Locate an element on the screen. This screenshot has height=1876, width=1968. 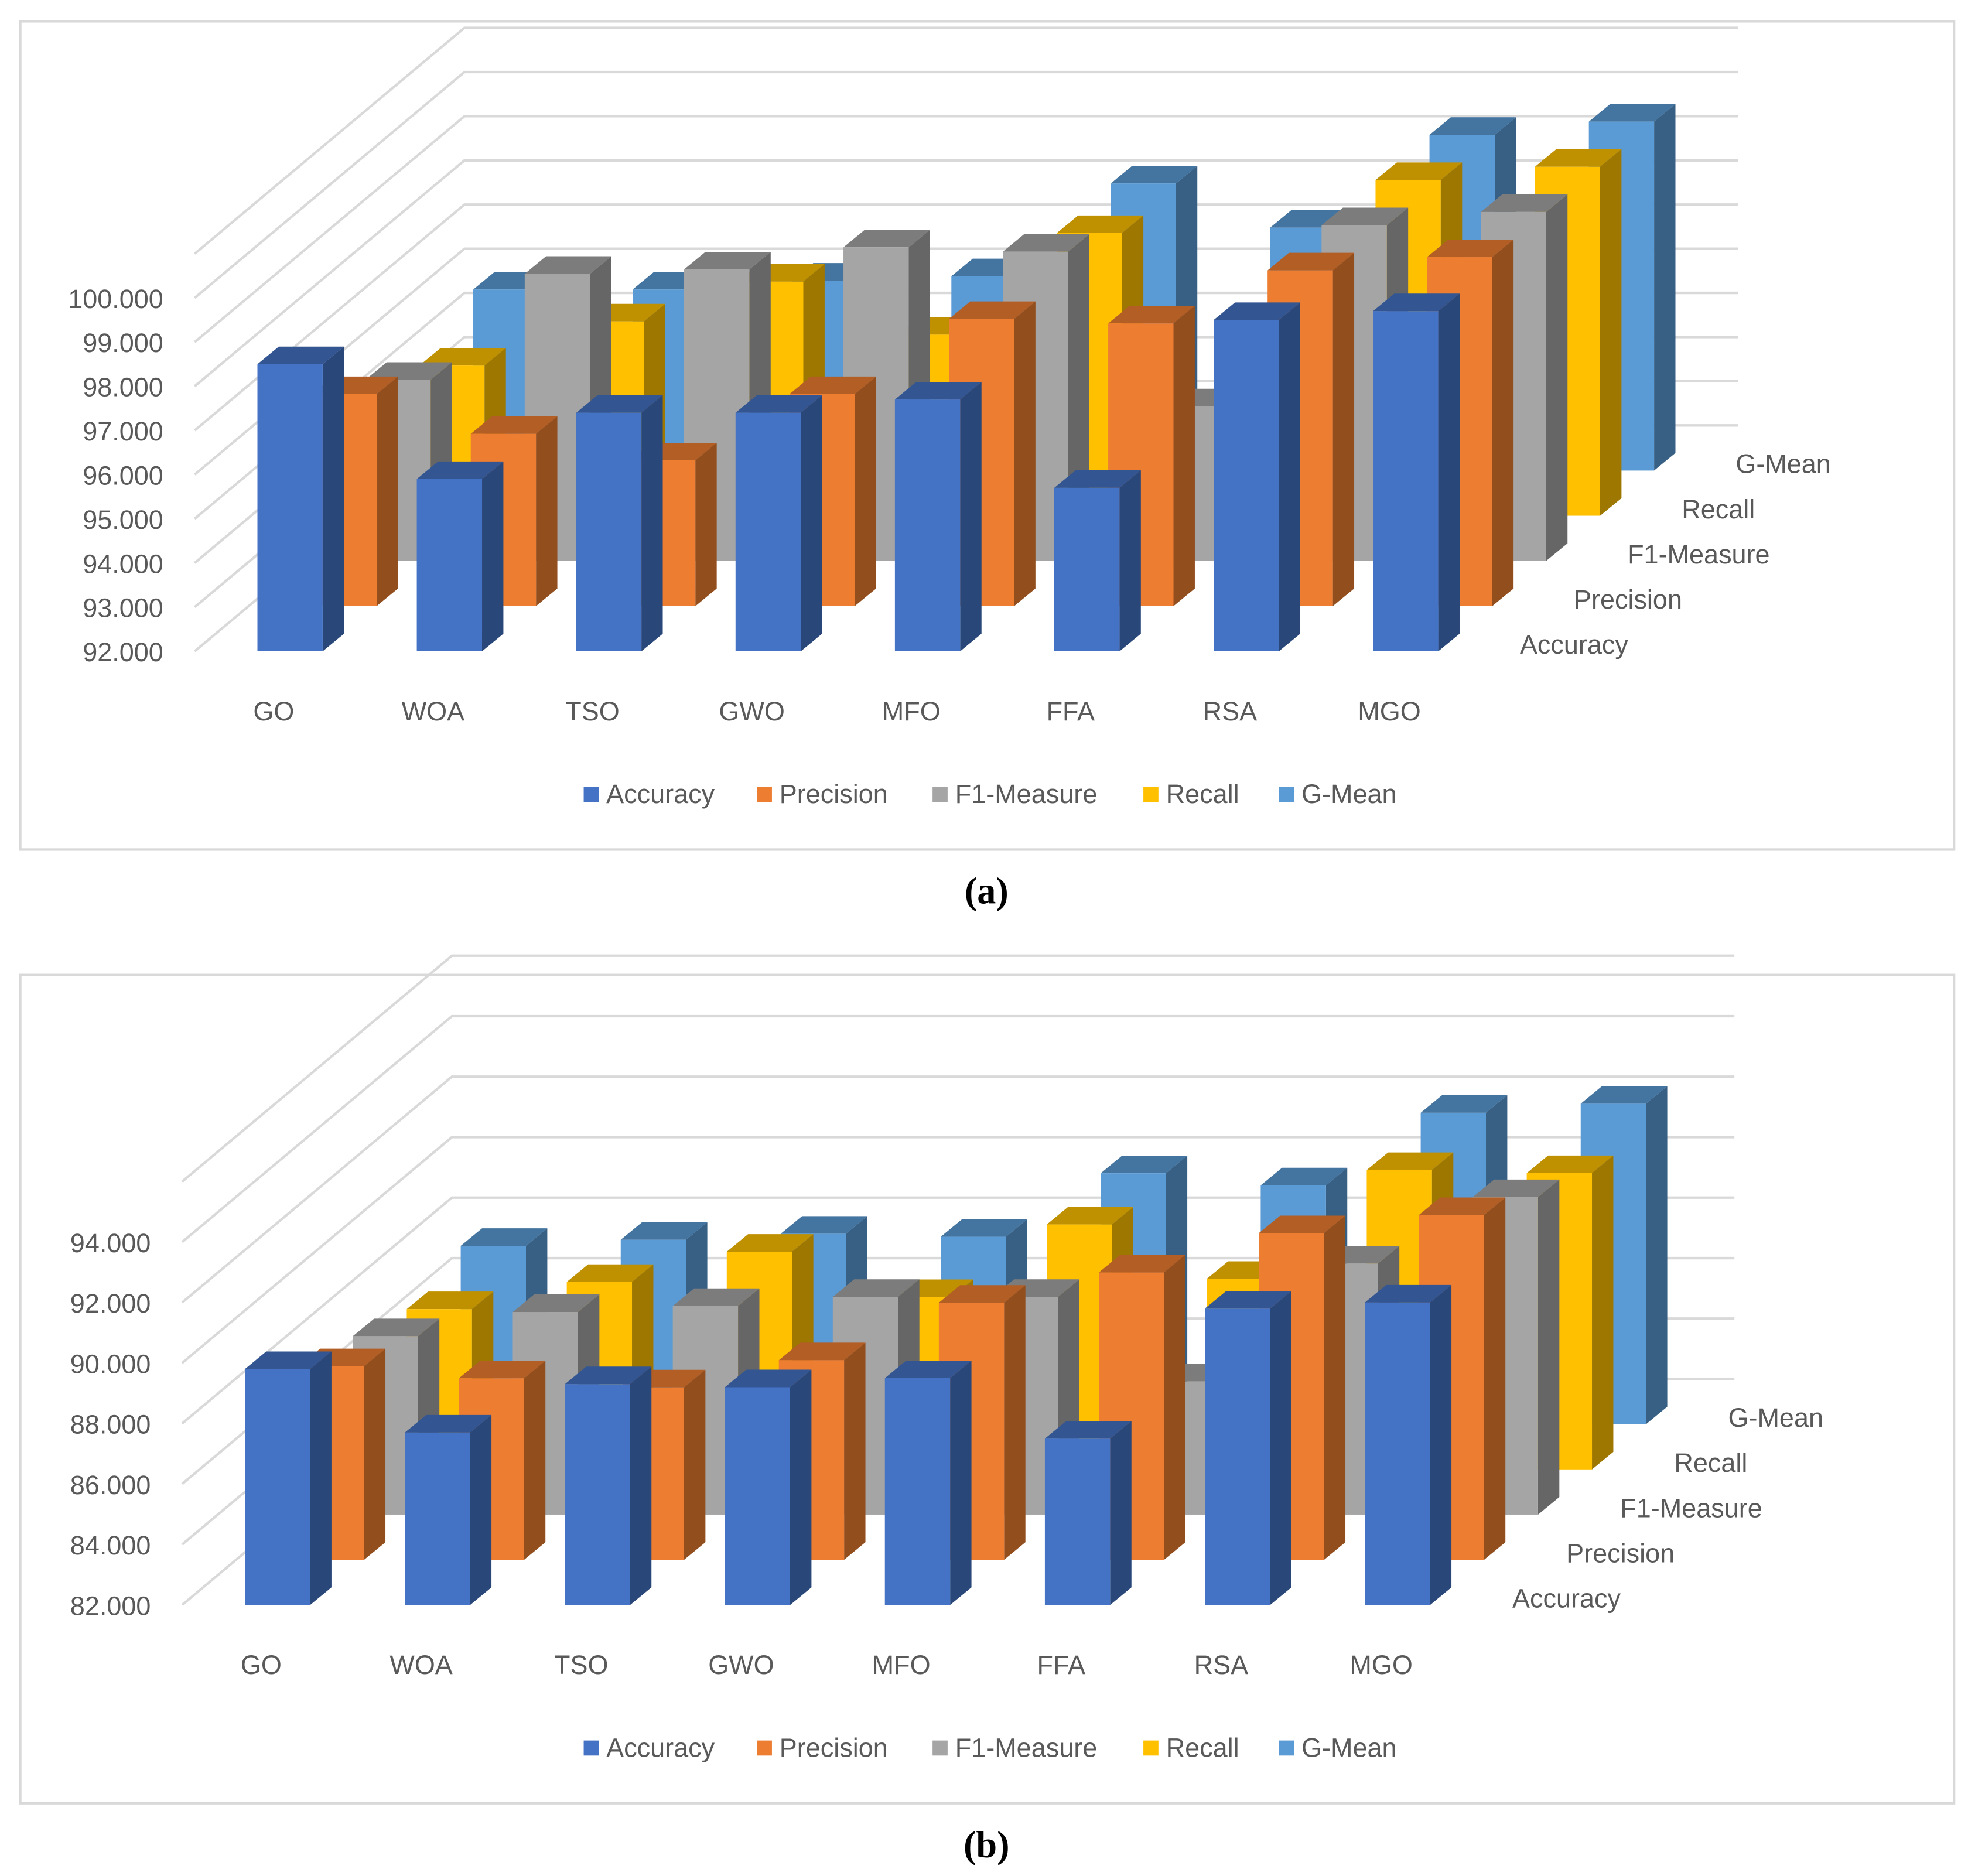
y-tick-label: 95.000 is located at coordinates (123, 520).